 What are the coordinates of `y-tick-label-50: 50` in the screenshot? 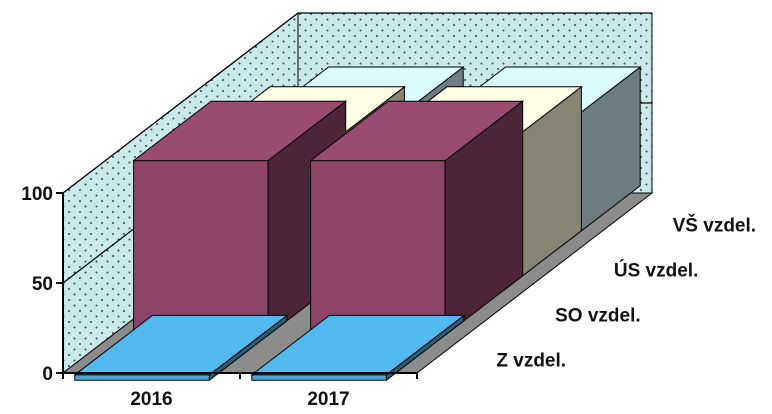 It's located at (42, 284).